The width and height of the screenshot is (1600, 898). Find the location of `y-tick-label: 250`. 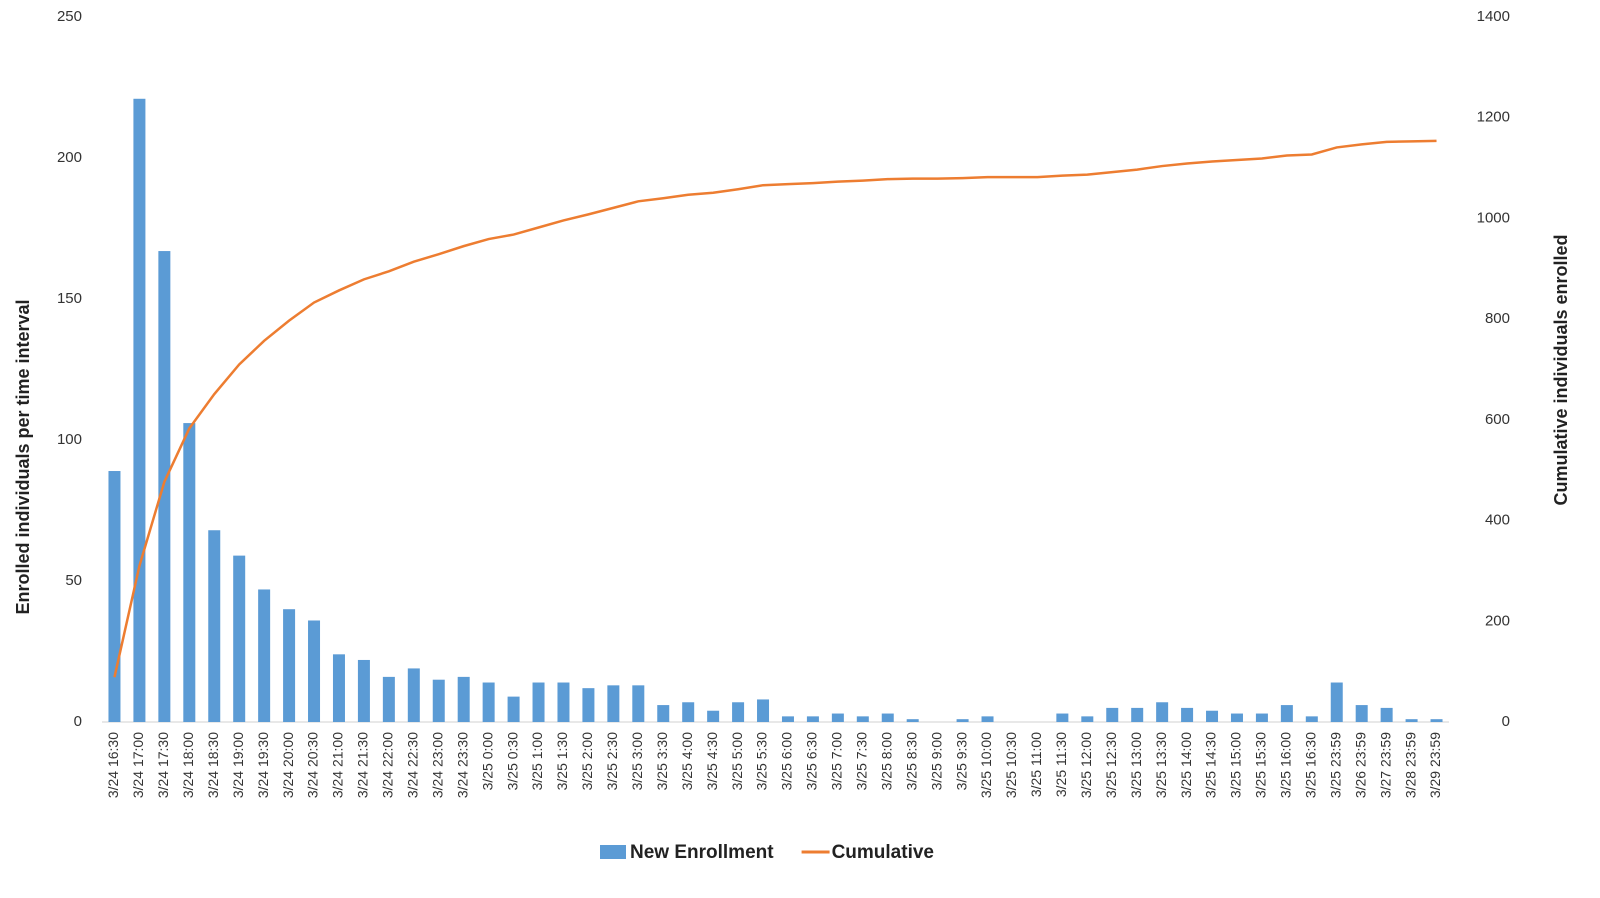

y-tick-label: 250 is located at coordinates (69, 16).